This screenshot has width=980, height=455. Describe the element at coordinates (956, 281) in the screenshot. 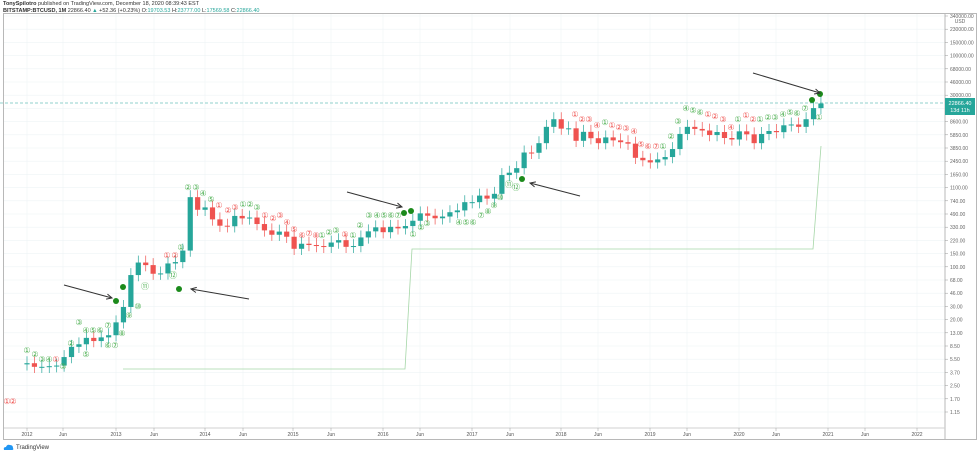

I see `price-tick: 68.00` at that location.